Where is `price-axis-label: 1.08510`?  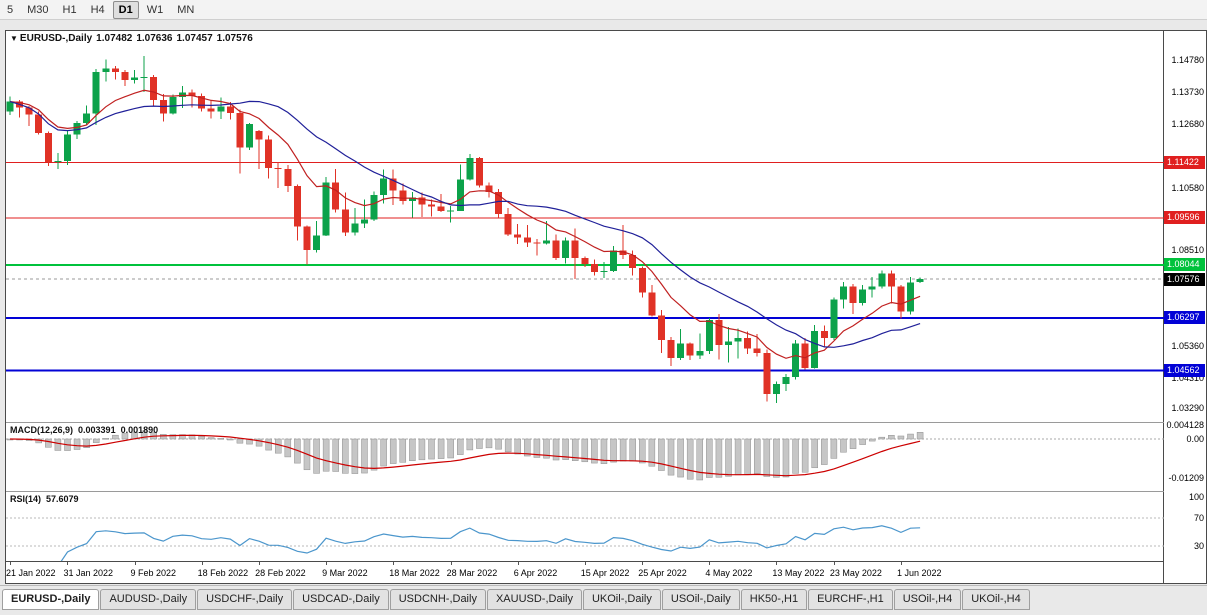
price-axis-label: 1.08510 is located at coordinates (1187, 250).